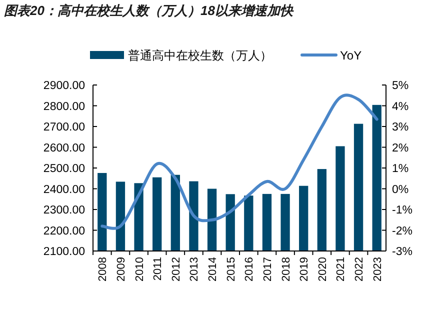 The width and height of the screenshot is (438, 328). What do you see at coordinates (200, 55) in the screenshot?
I see `legend-label: 普通高中在校生数（万人）` at bounding box center [200, 55].